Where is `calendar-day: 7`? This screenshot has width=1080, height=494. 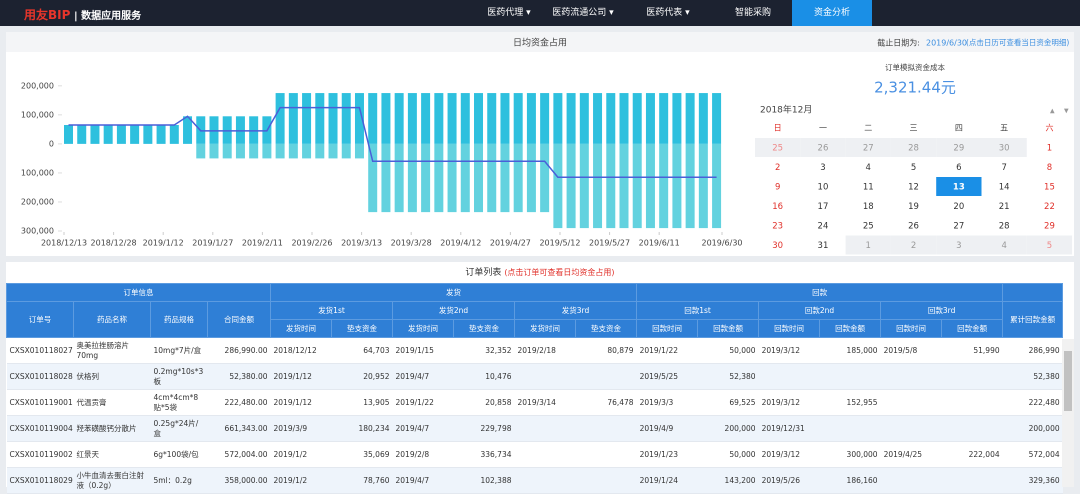 calendar-day: 7 is located at coordinates (1003, 168).